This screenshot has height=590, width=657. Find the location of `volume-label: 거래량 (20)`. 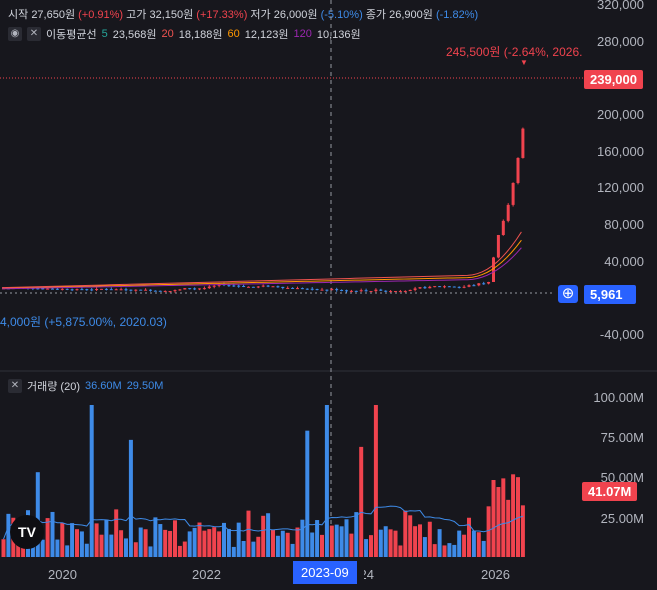

volume-label: 거래량 (20) is located at coordinates (53, 387).